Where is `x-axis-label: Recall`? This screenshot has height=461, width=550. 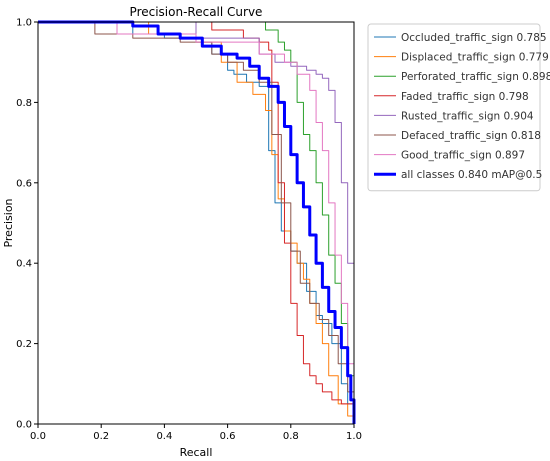
x-axis-label: Recall is located at coordinates (196, 452).